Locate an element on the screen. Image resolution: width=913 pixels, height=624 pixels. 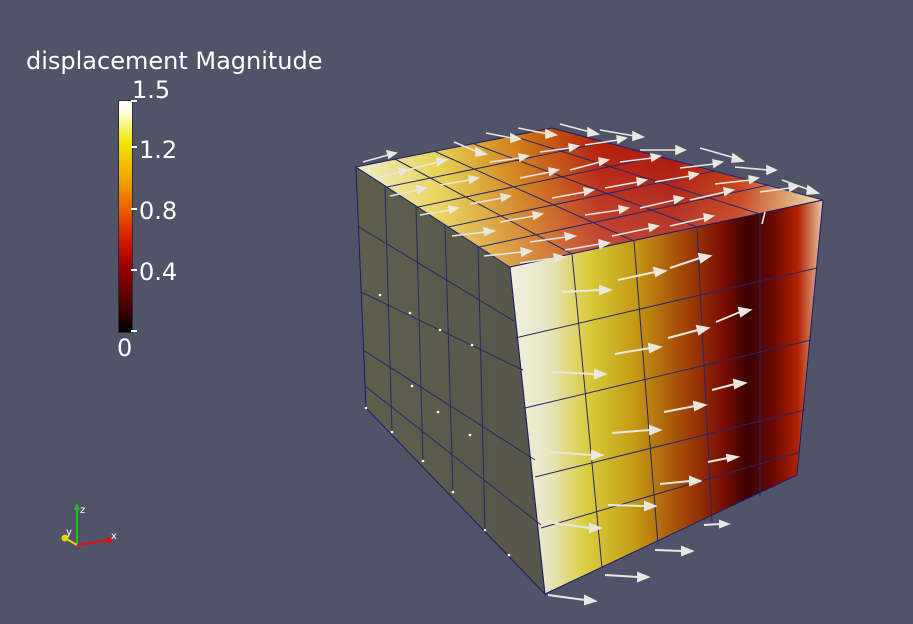
mesh-grid-top is located at coordinates (578, 195).